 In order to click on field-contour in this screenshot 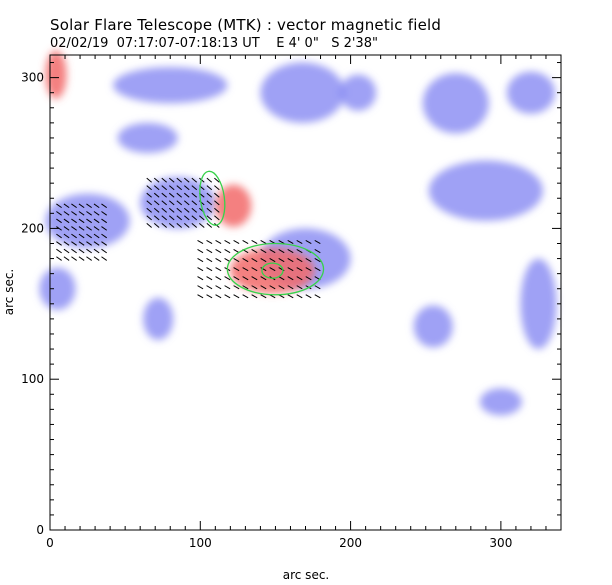, I will do `click(212, 198)`.